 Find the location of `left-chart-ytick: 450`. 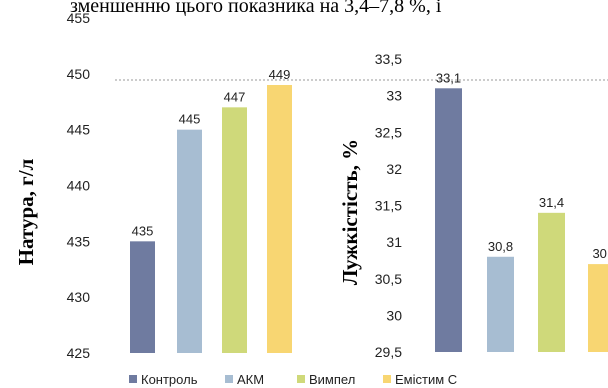

left-chart-ytick: 450 is located at coordinates (79, 74).